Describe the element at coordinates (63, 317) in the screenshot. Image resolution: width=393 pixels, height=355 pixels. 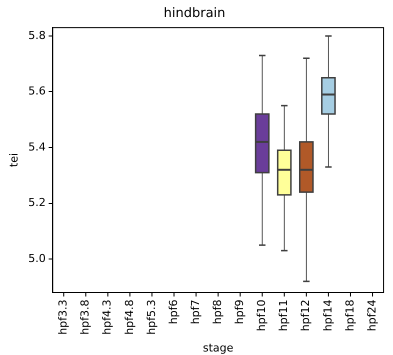
I see `x-tick-label: hpf3.3` at that location.